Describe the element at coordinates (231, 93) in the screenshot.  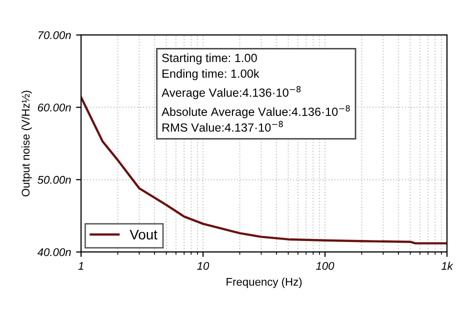
I see `annotation: Average Value:4.136·10$^{−8}$` at that location.